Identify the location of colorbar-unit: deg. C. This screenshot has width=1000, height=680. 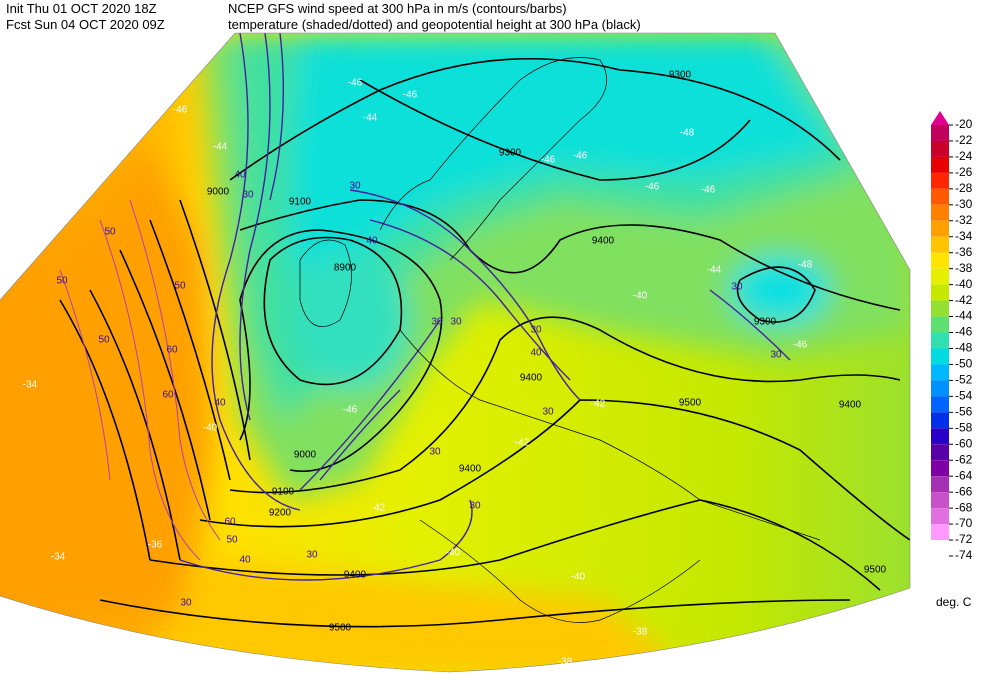
(954, 602).